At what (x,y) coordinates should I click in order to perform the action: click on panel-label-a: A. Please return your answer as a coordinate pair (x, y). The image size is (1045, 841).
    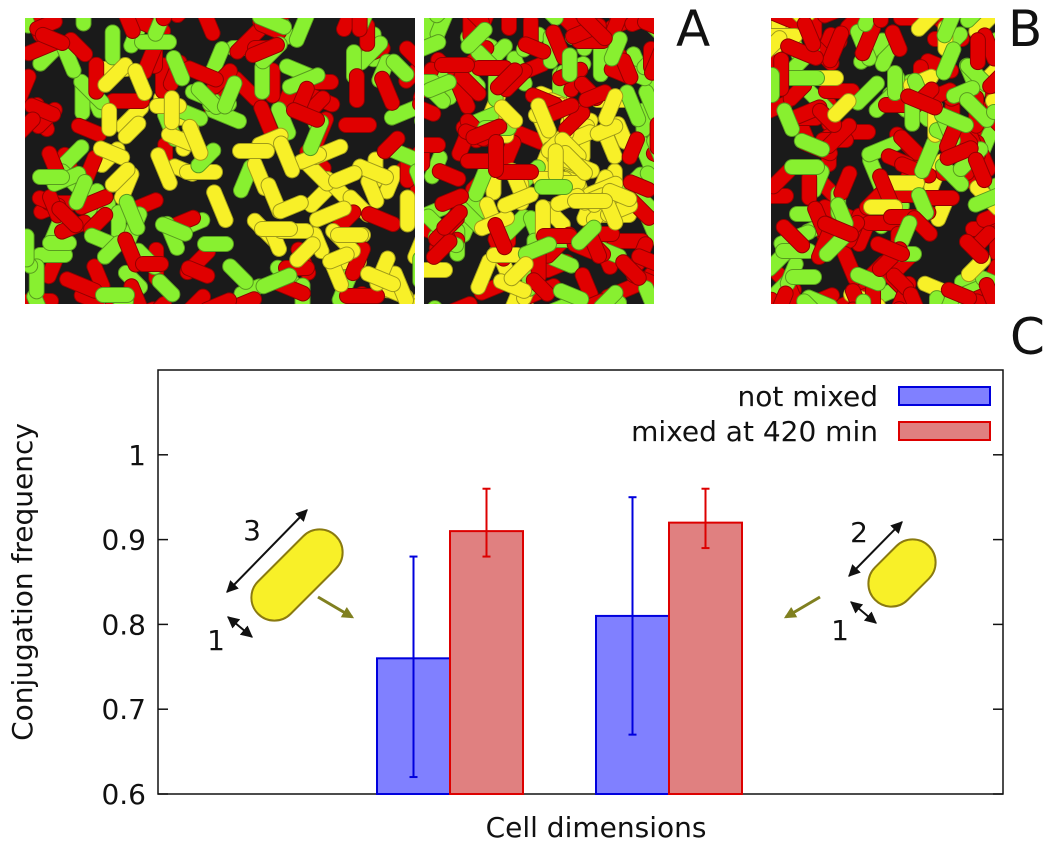
    Looking at the image, I should click on (693, 29).